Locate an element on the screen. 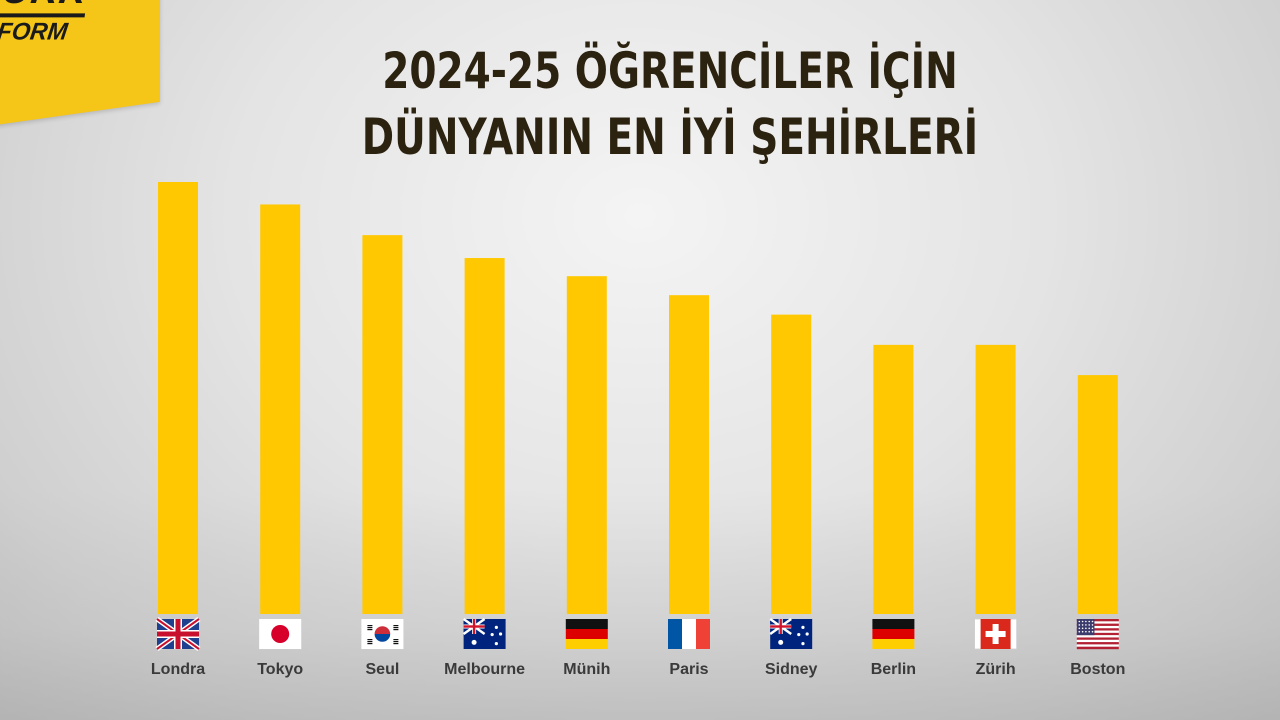 This screenshot has height=720, width=1280. bar-tokyo is located at coordinates (280, 409).